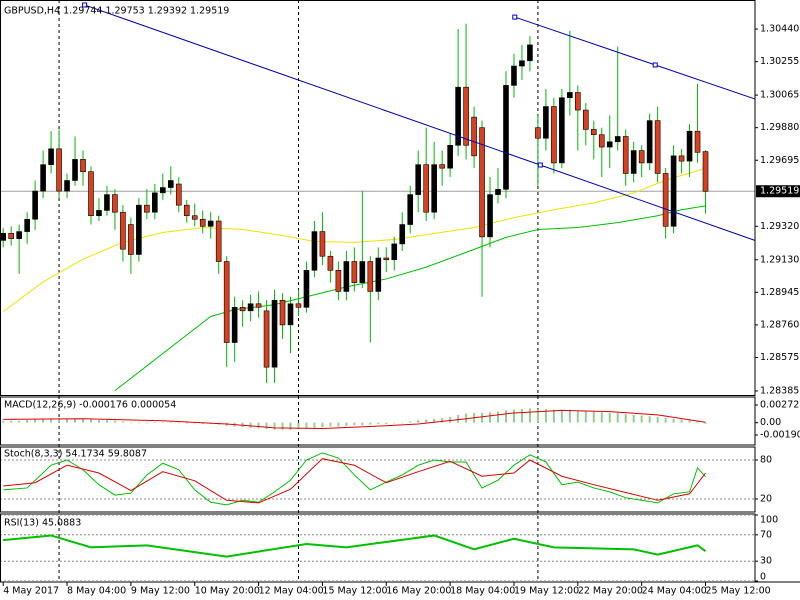 The width and height of the screenshot is (800, 600). Describe the element at coordinates (766, 561) in the screenshot. I see `y-tick-label: 30` at that location.